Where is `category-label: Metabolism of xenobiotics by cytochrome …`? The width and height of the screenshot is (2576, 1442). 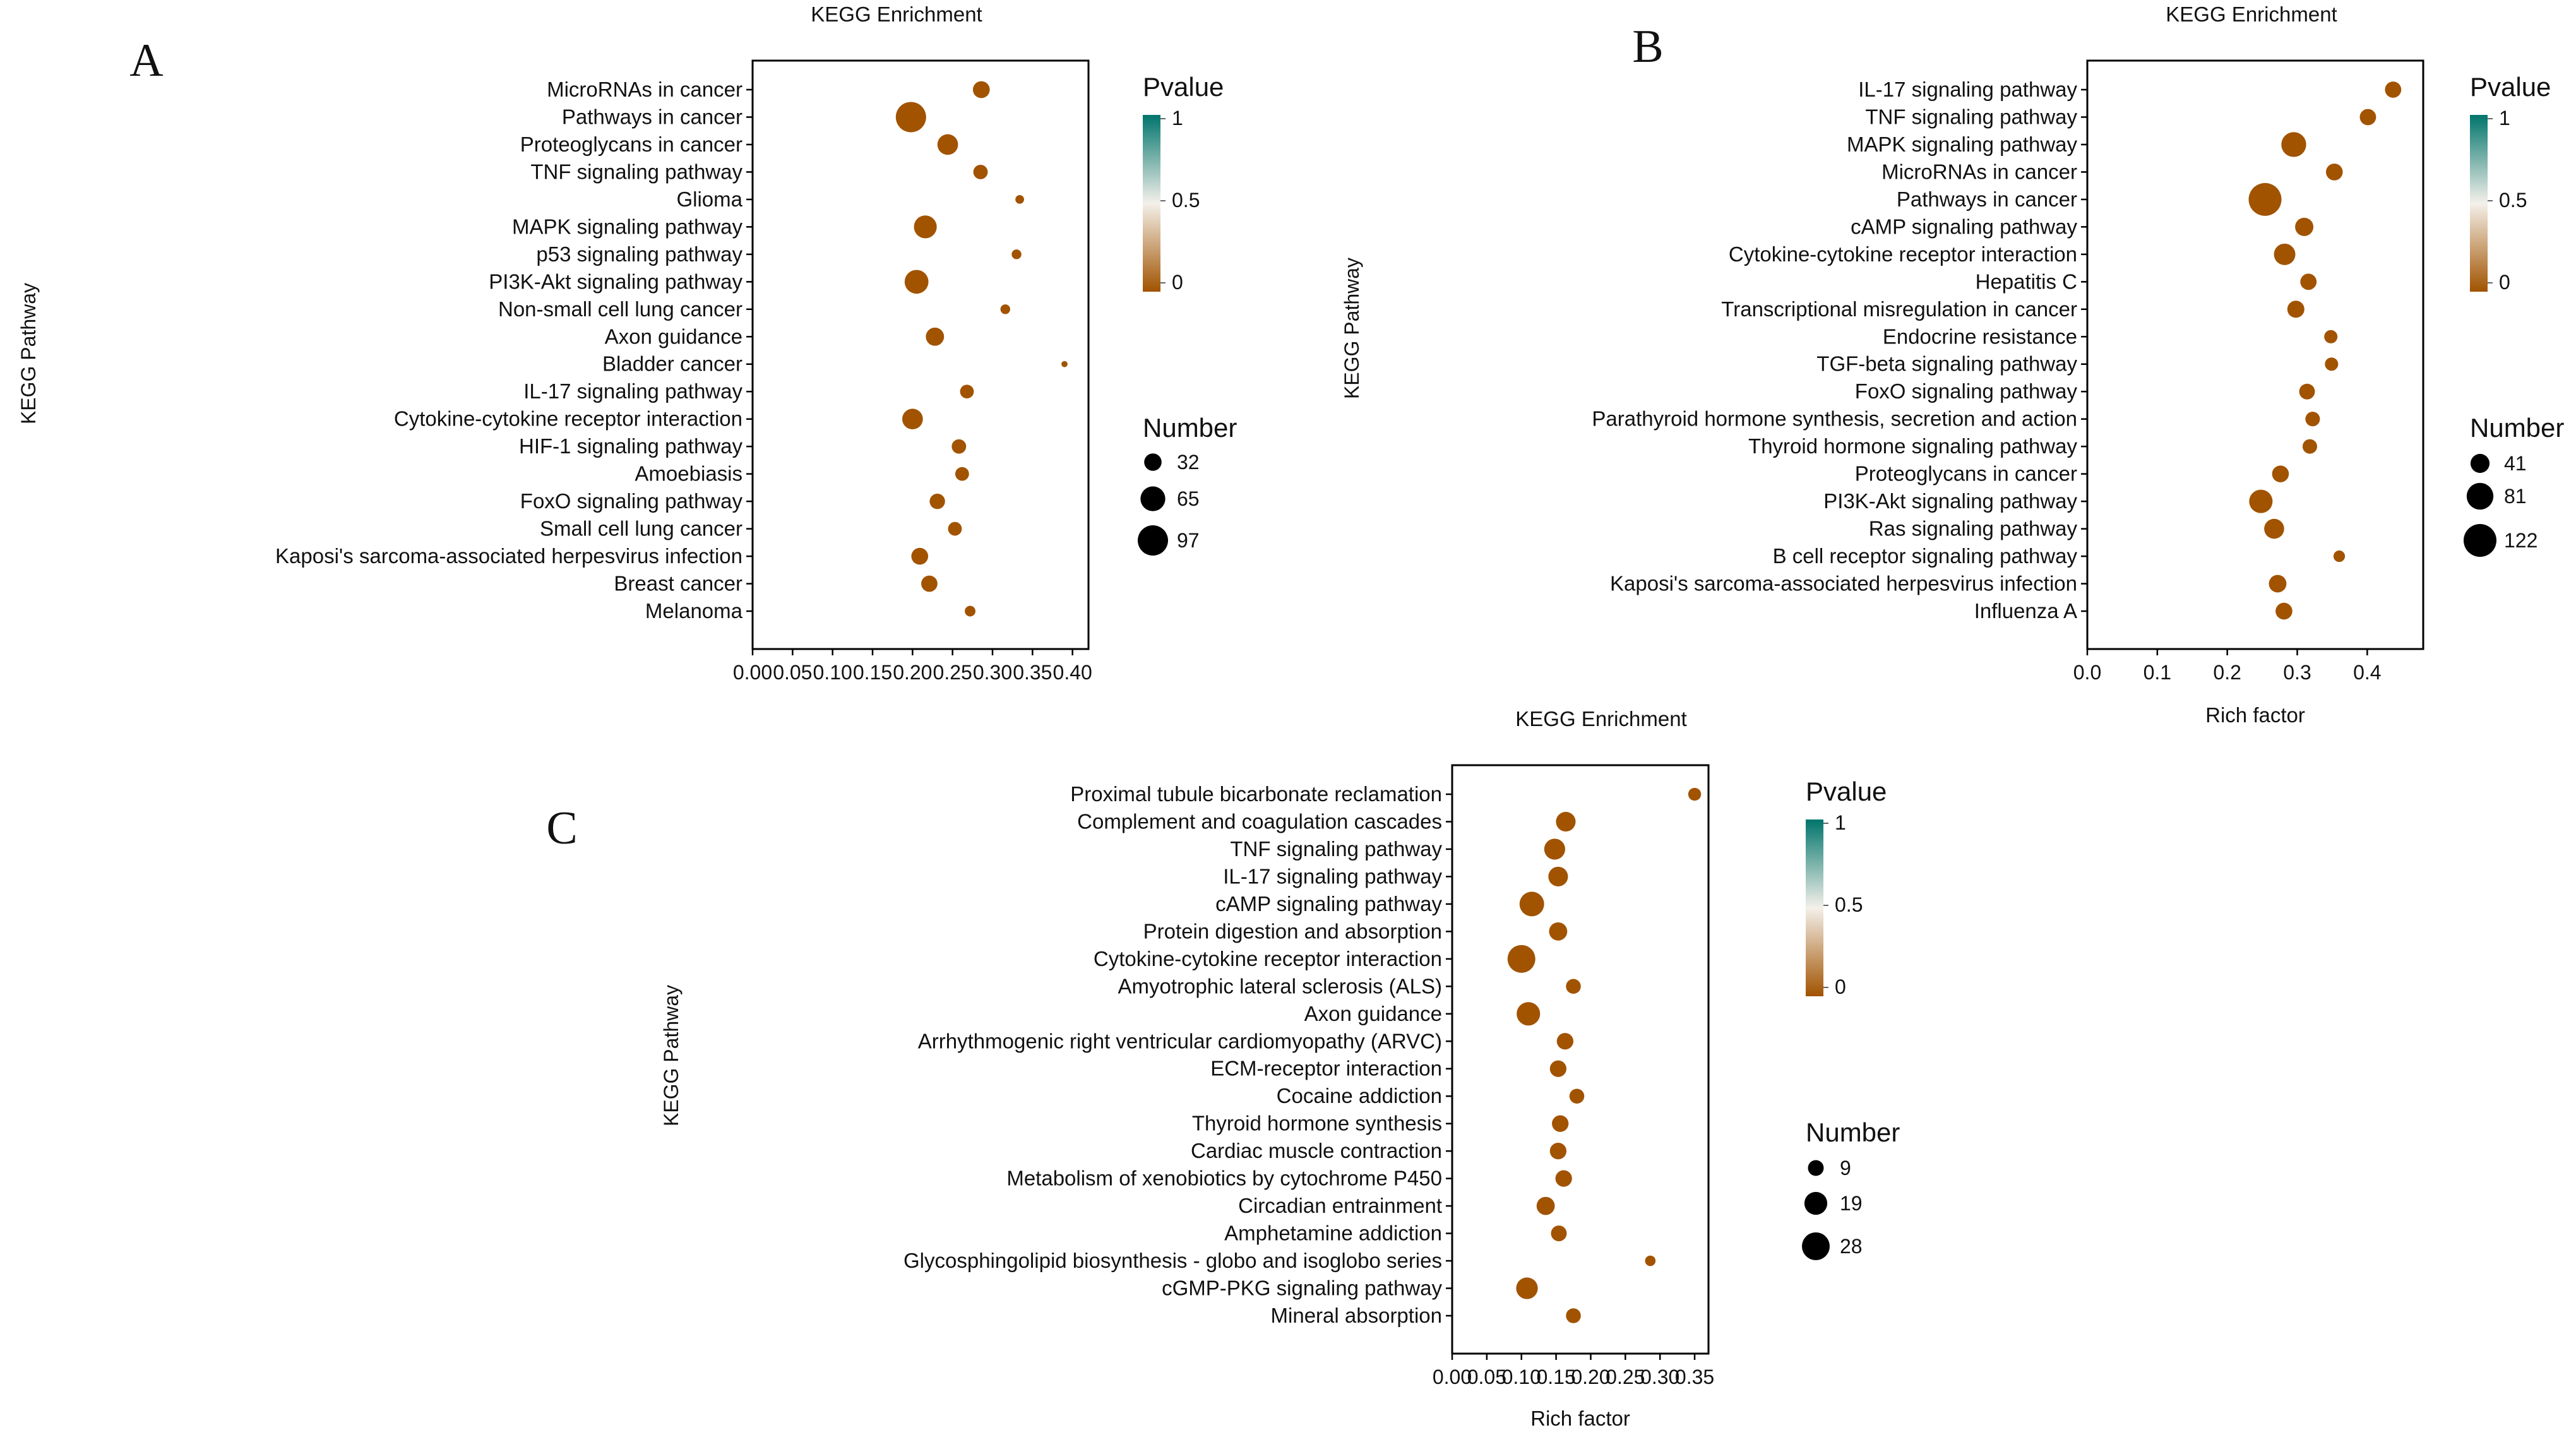
category-label: Metabolism of xenobiotics by cytochrome … is located at coordinates (1224, 1178).